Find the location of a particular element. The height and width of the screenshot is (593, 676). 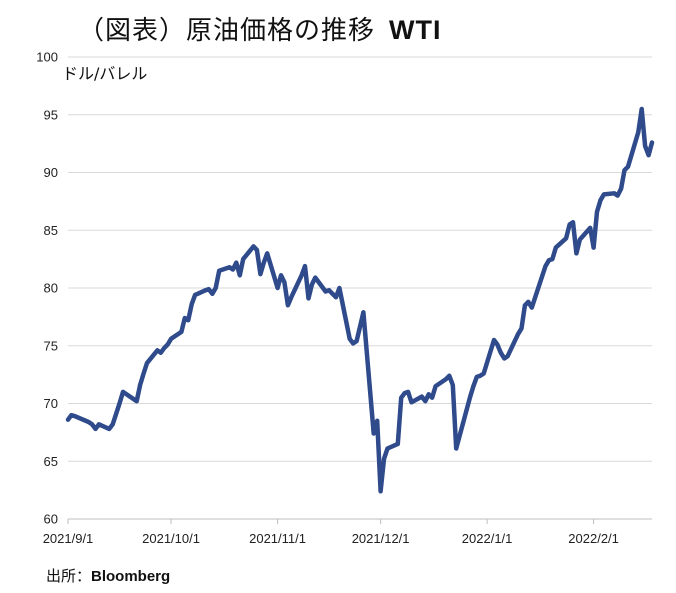

x-tick-label: 2021/9/1 is located at coordinates (68, 538).